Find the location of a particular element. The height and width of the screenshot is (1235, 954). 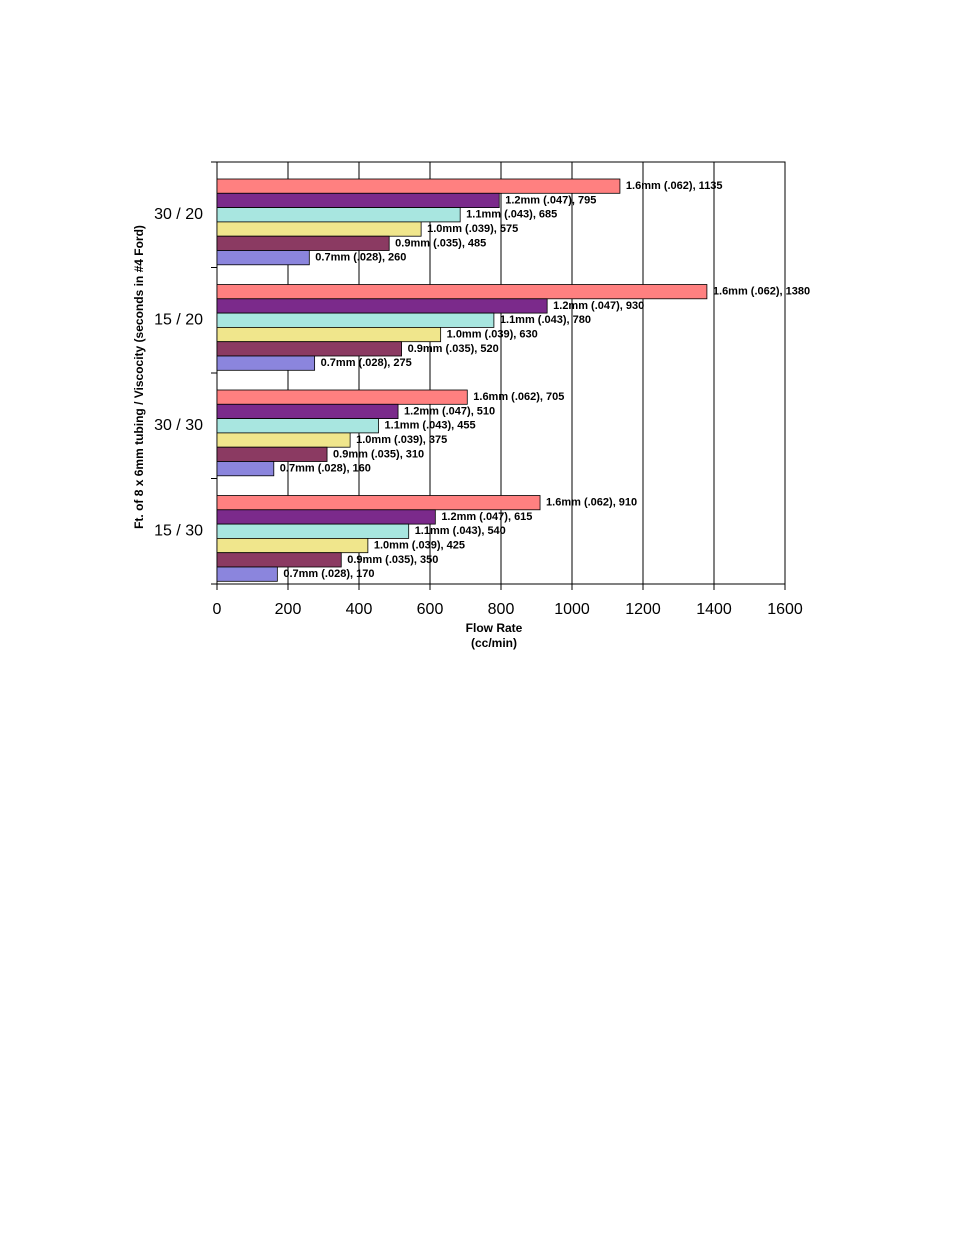

data-label: 1.1mm (.043), 455 is located at coordinates (430, 426).